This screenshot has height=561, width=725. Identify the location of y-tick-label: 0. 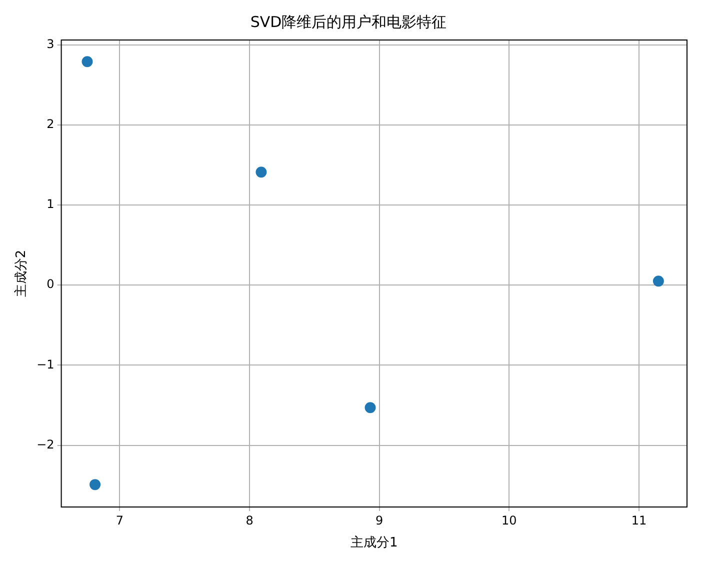
(50, 284).